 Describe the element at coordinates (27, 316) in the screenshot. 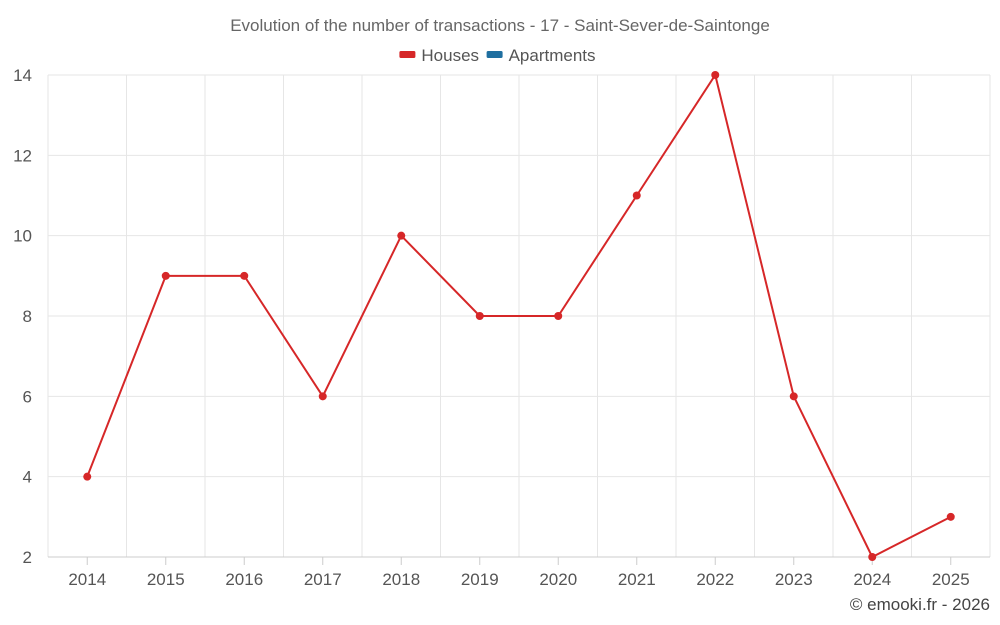

I see `y-tick-label: 8` at that location.